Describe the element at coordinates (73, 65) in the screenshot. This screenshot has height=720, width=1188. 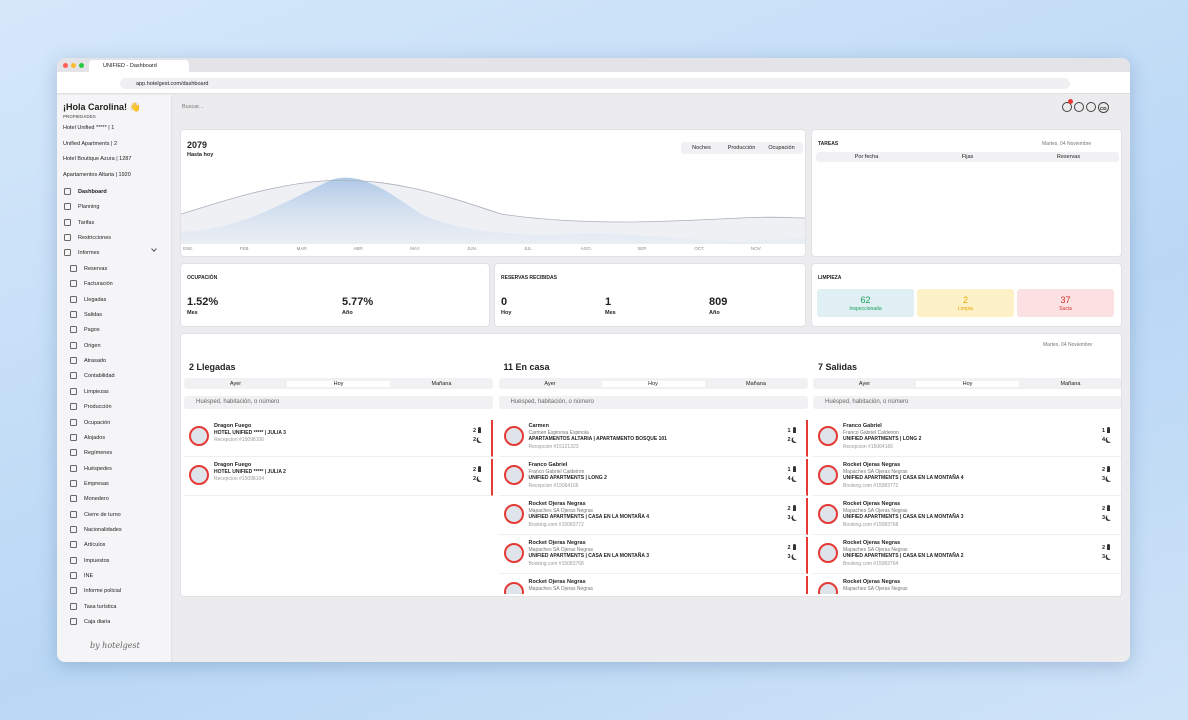
I see `min-dot` at that location.